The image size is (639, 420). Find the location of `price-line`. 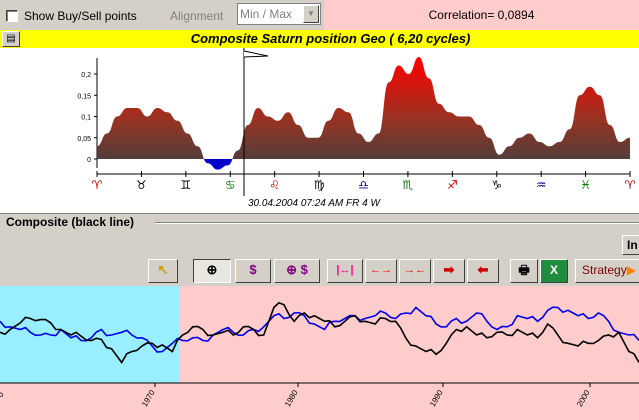

price-line is located at coordinates (319, 329).